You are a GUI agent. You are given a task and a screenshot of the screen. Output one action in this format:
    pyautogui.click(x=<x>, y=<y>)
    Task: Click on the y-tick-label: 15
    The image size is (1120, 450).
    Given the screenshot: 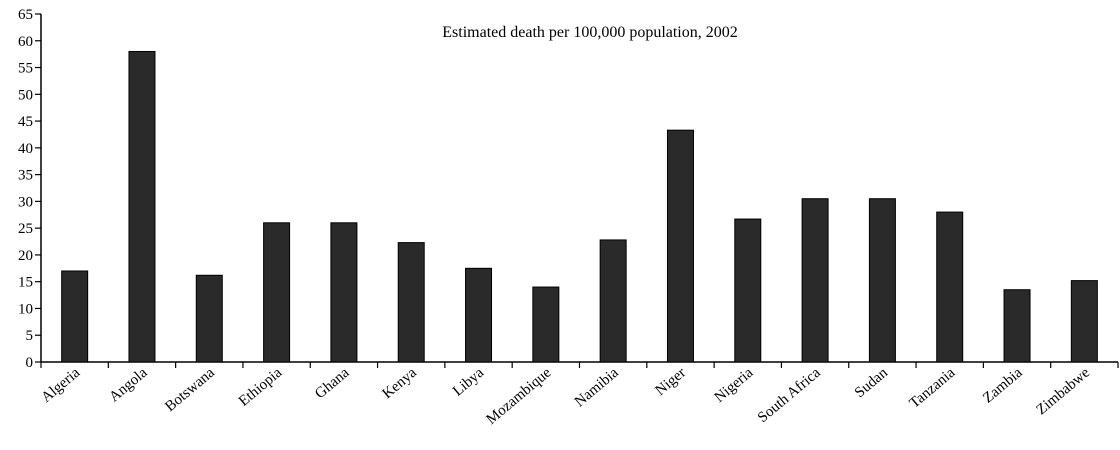 What is the action you would take?
    pyautogui.click(x=25, y=283)
    